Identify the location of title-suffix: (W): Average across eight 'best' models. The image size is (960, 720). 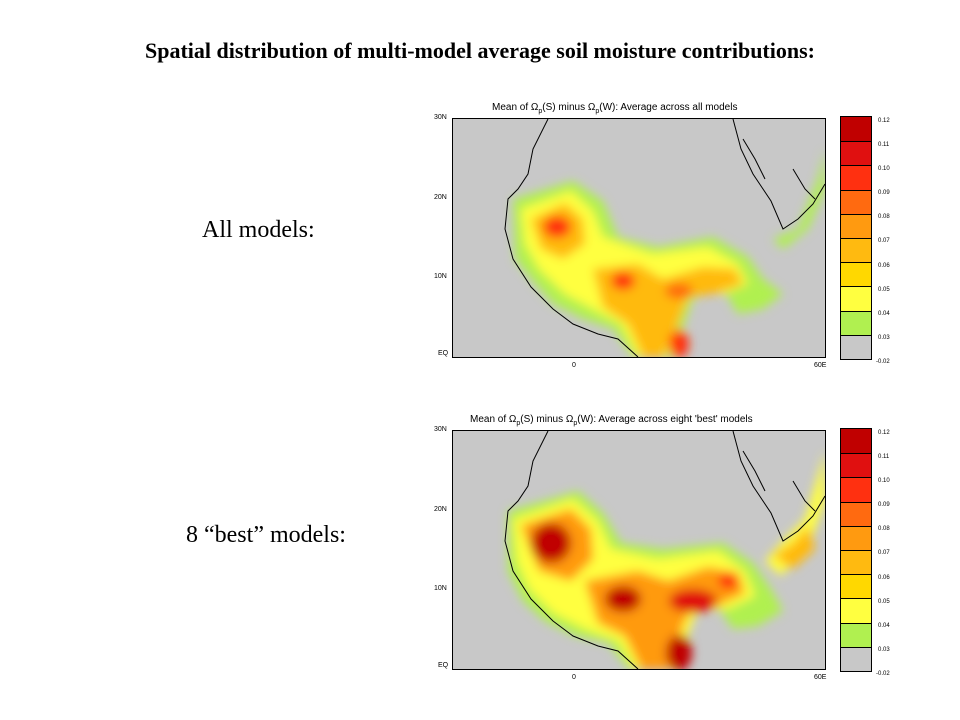
(665, 419).